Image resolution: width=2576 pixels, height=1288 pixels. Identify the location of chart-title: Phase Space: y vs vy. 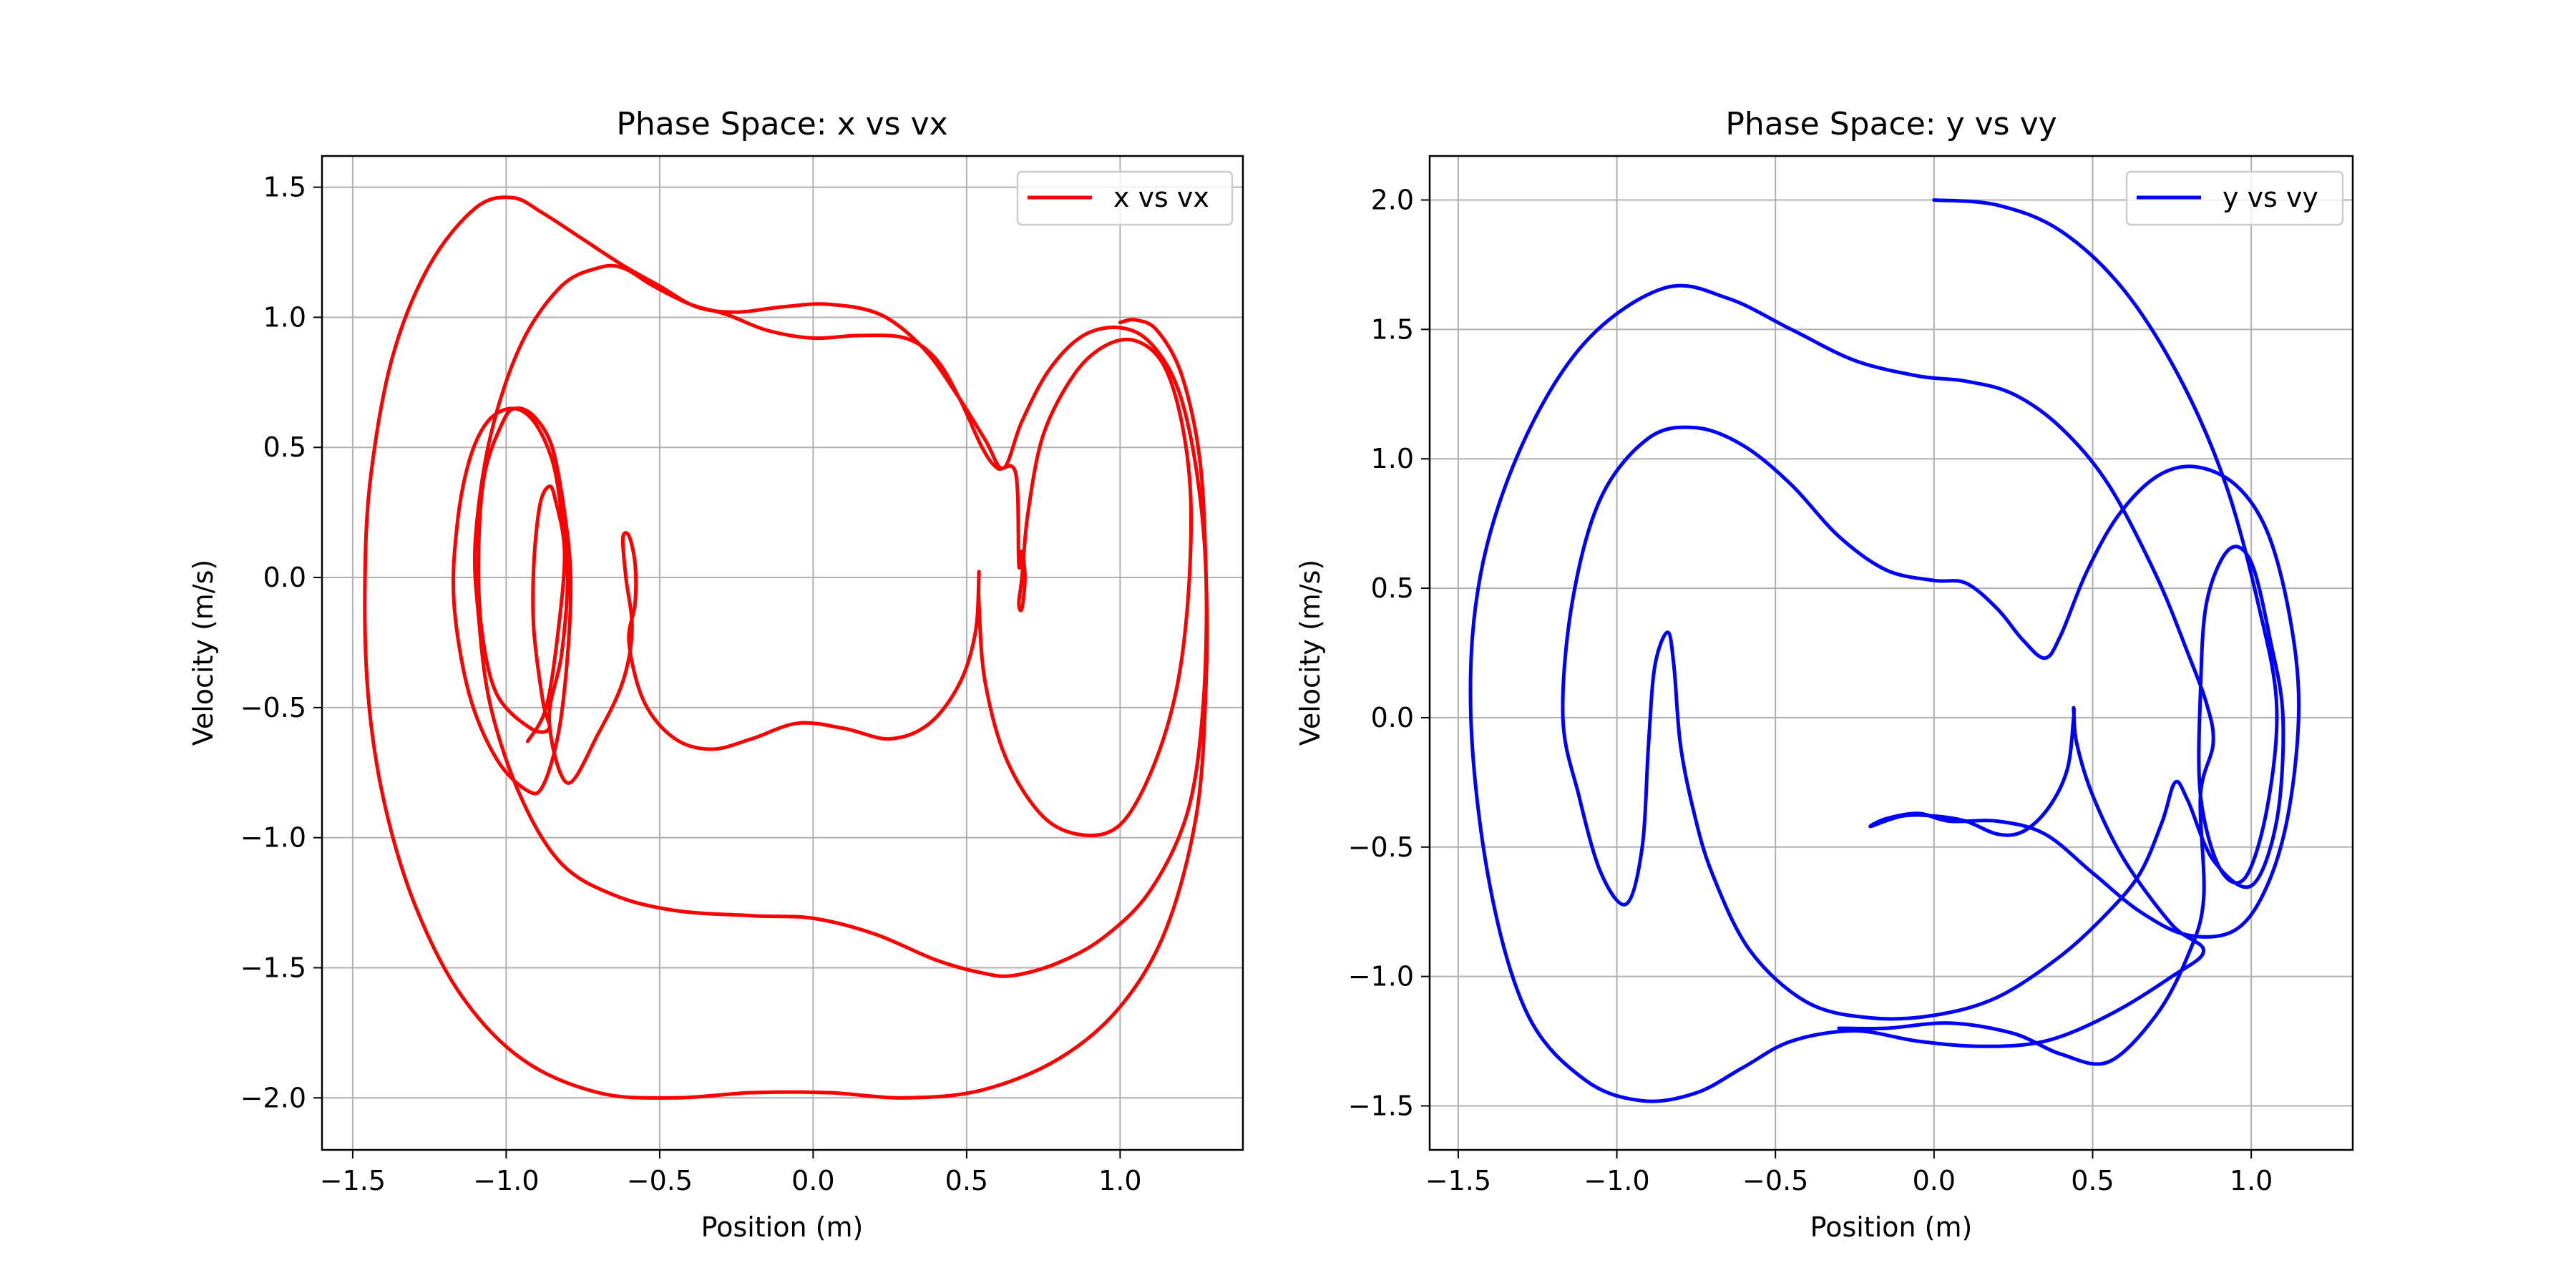
(1891, 124).